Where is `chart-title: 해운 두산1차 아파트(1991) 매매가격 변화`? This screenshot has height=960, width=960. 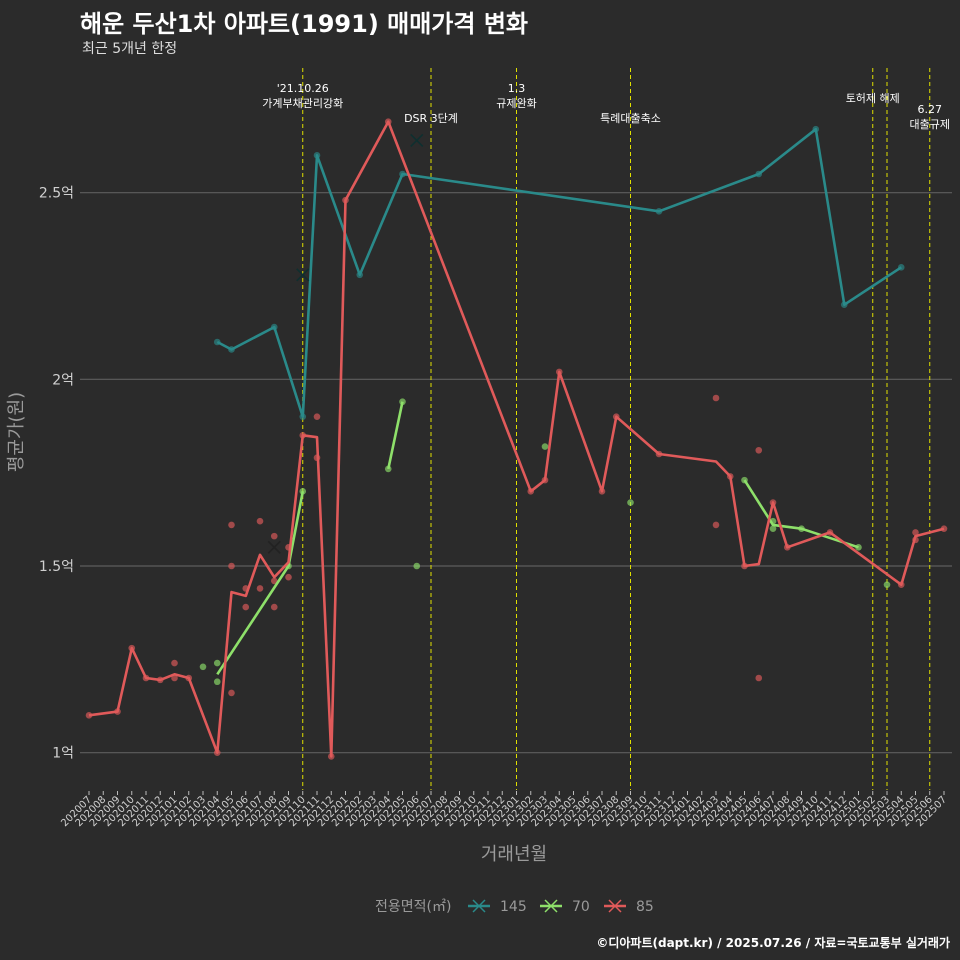
chart-title: 해운 두산1차 아파트(1991) 매매가격 변화 is located at coordinates (304, 24).